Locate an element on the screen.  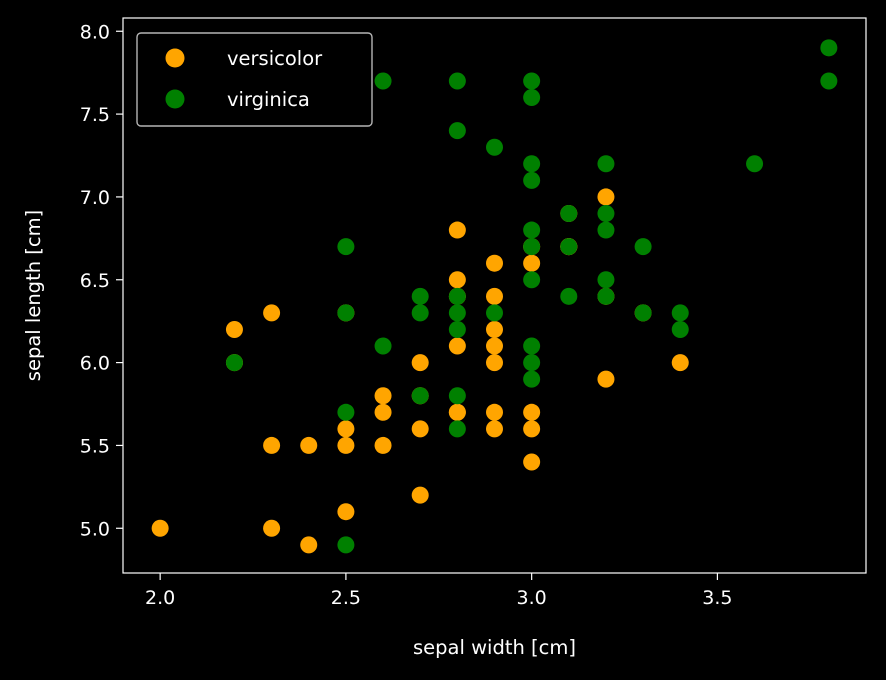
legend: versicolor virginica is located at coordinates (254, 79).